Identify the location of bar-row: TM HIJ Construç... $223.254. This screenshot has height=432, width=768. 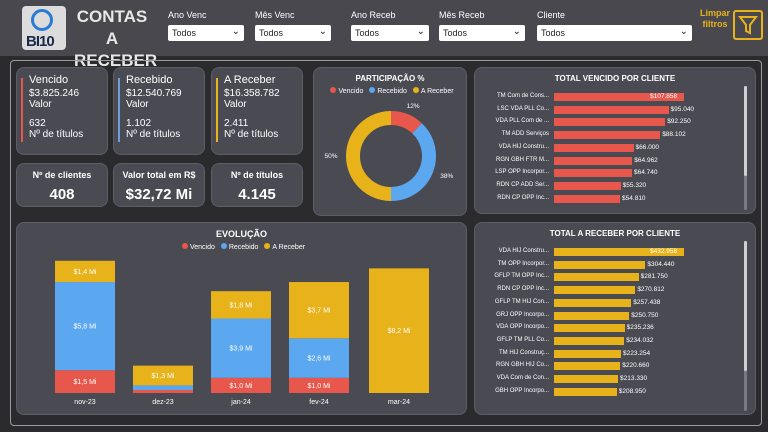
(610, 354).